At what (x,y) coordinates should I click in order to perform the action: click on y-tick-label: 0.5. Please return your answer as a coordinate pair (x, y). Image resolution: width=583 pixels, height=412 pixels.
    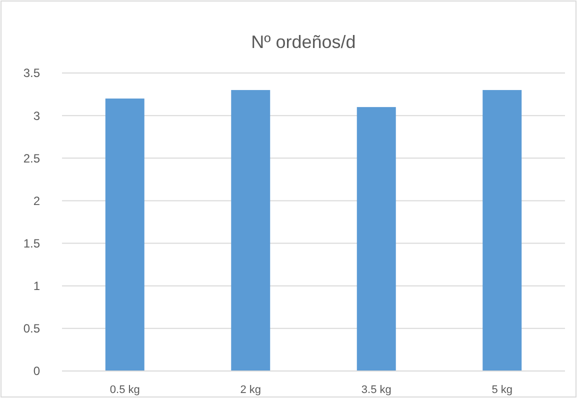
    Looking at the image, I should click on (31, 329).